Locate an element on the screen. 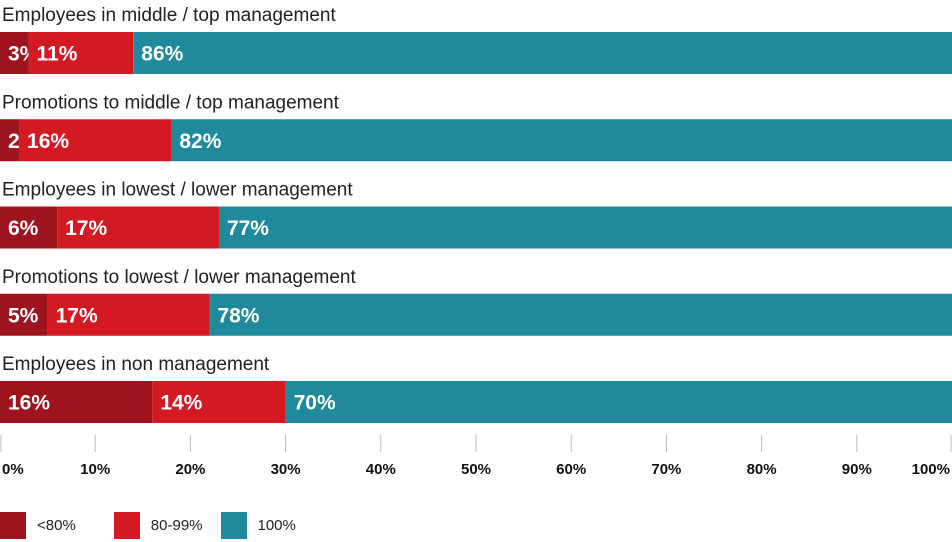 Image resolution: width=952 pixels, height=542 pixels. category-label: Promotions to lowest / lower management is located at coordinates (179, 277).